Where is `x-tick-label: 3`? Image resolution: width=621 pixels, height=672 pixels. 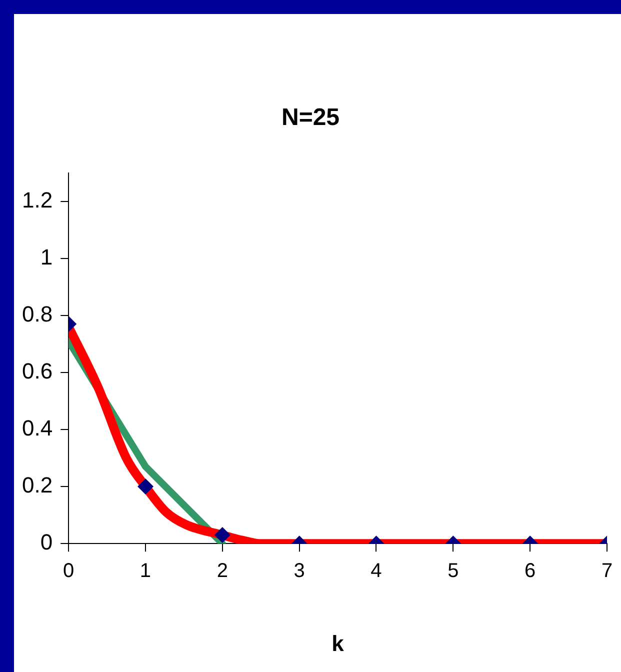 x-tick-label: 3 is located at coordinates (299, 571).